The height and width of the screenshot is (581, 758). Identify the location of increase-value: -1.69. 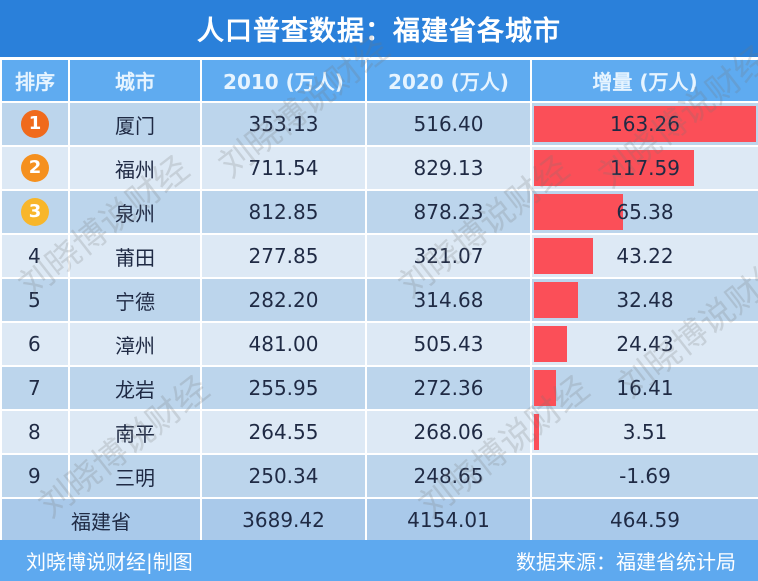
(645, 476).